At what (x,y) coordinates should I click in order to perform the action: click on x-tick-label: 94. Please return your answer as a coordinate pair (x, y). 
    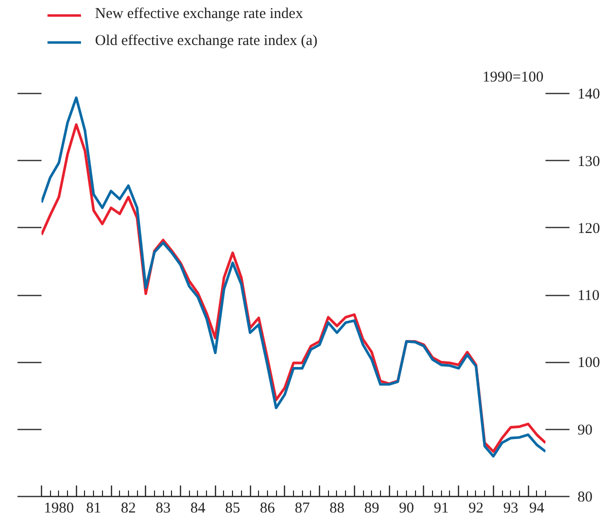
    Looking at the image, I should click on (537, 507).